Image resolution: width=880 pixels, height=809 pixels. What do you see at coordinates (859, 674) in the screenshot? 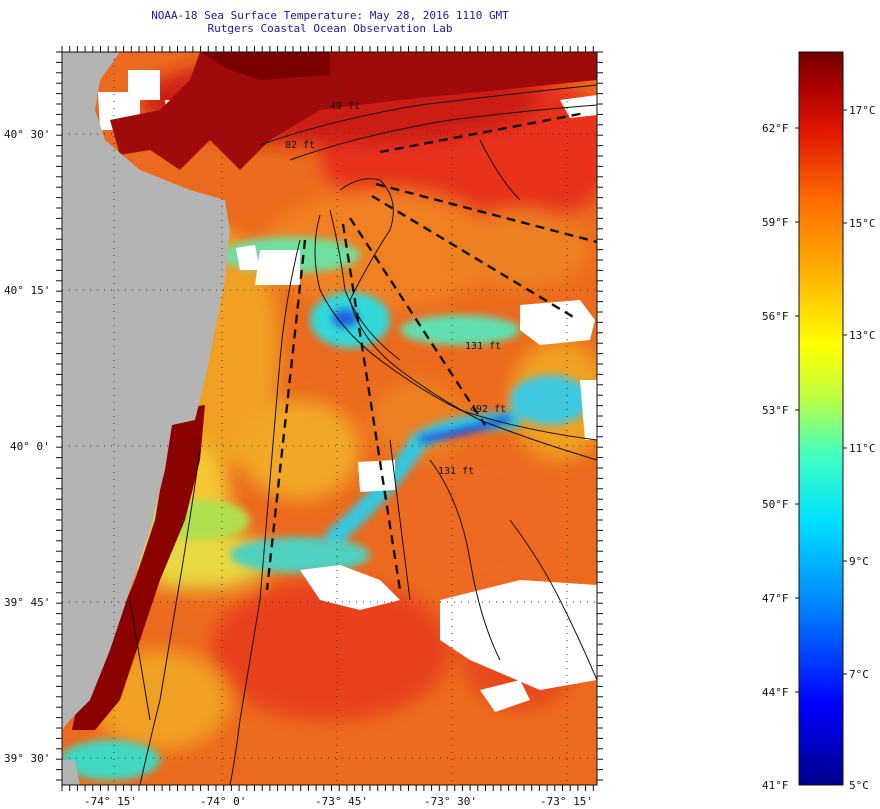
I see `c-label: 7°C` at bounding box center [859, 674].